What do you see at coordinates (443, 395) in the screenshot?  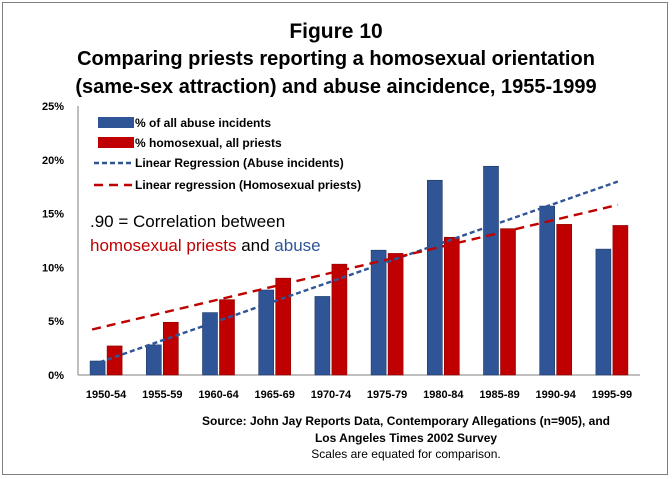 I see `x-tick-label: 1980-84` at bounding box center [443, 395].